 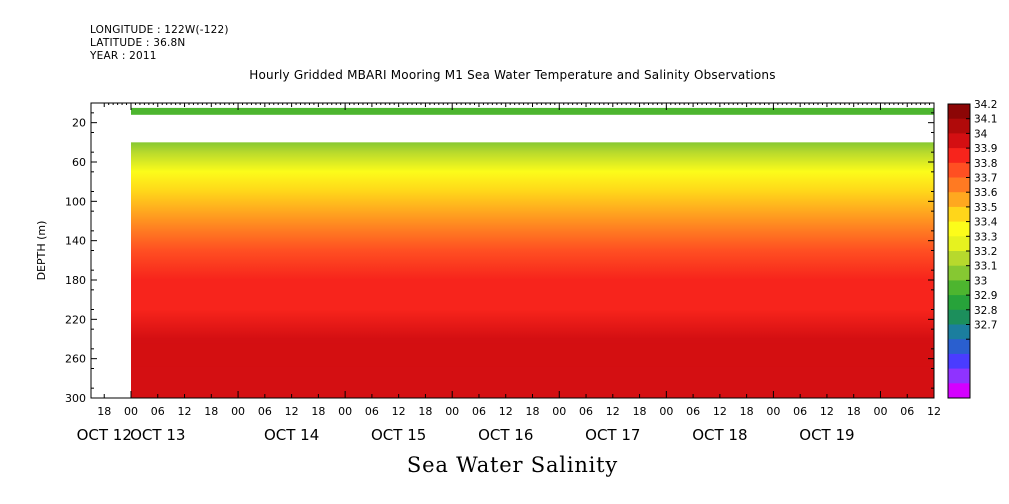 What do you see at coordinates (985, 267) in the screenshot?
I see `colorbar-label: 33.1` at bounding box center [985, 267].